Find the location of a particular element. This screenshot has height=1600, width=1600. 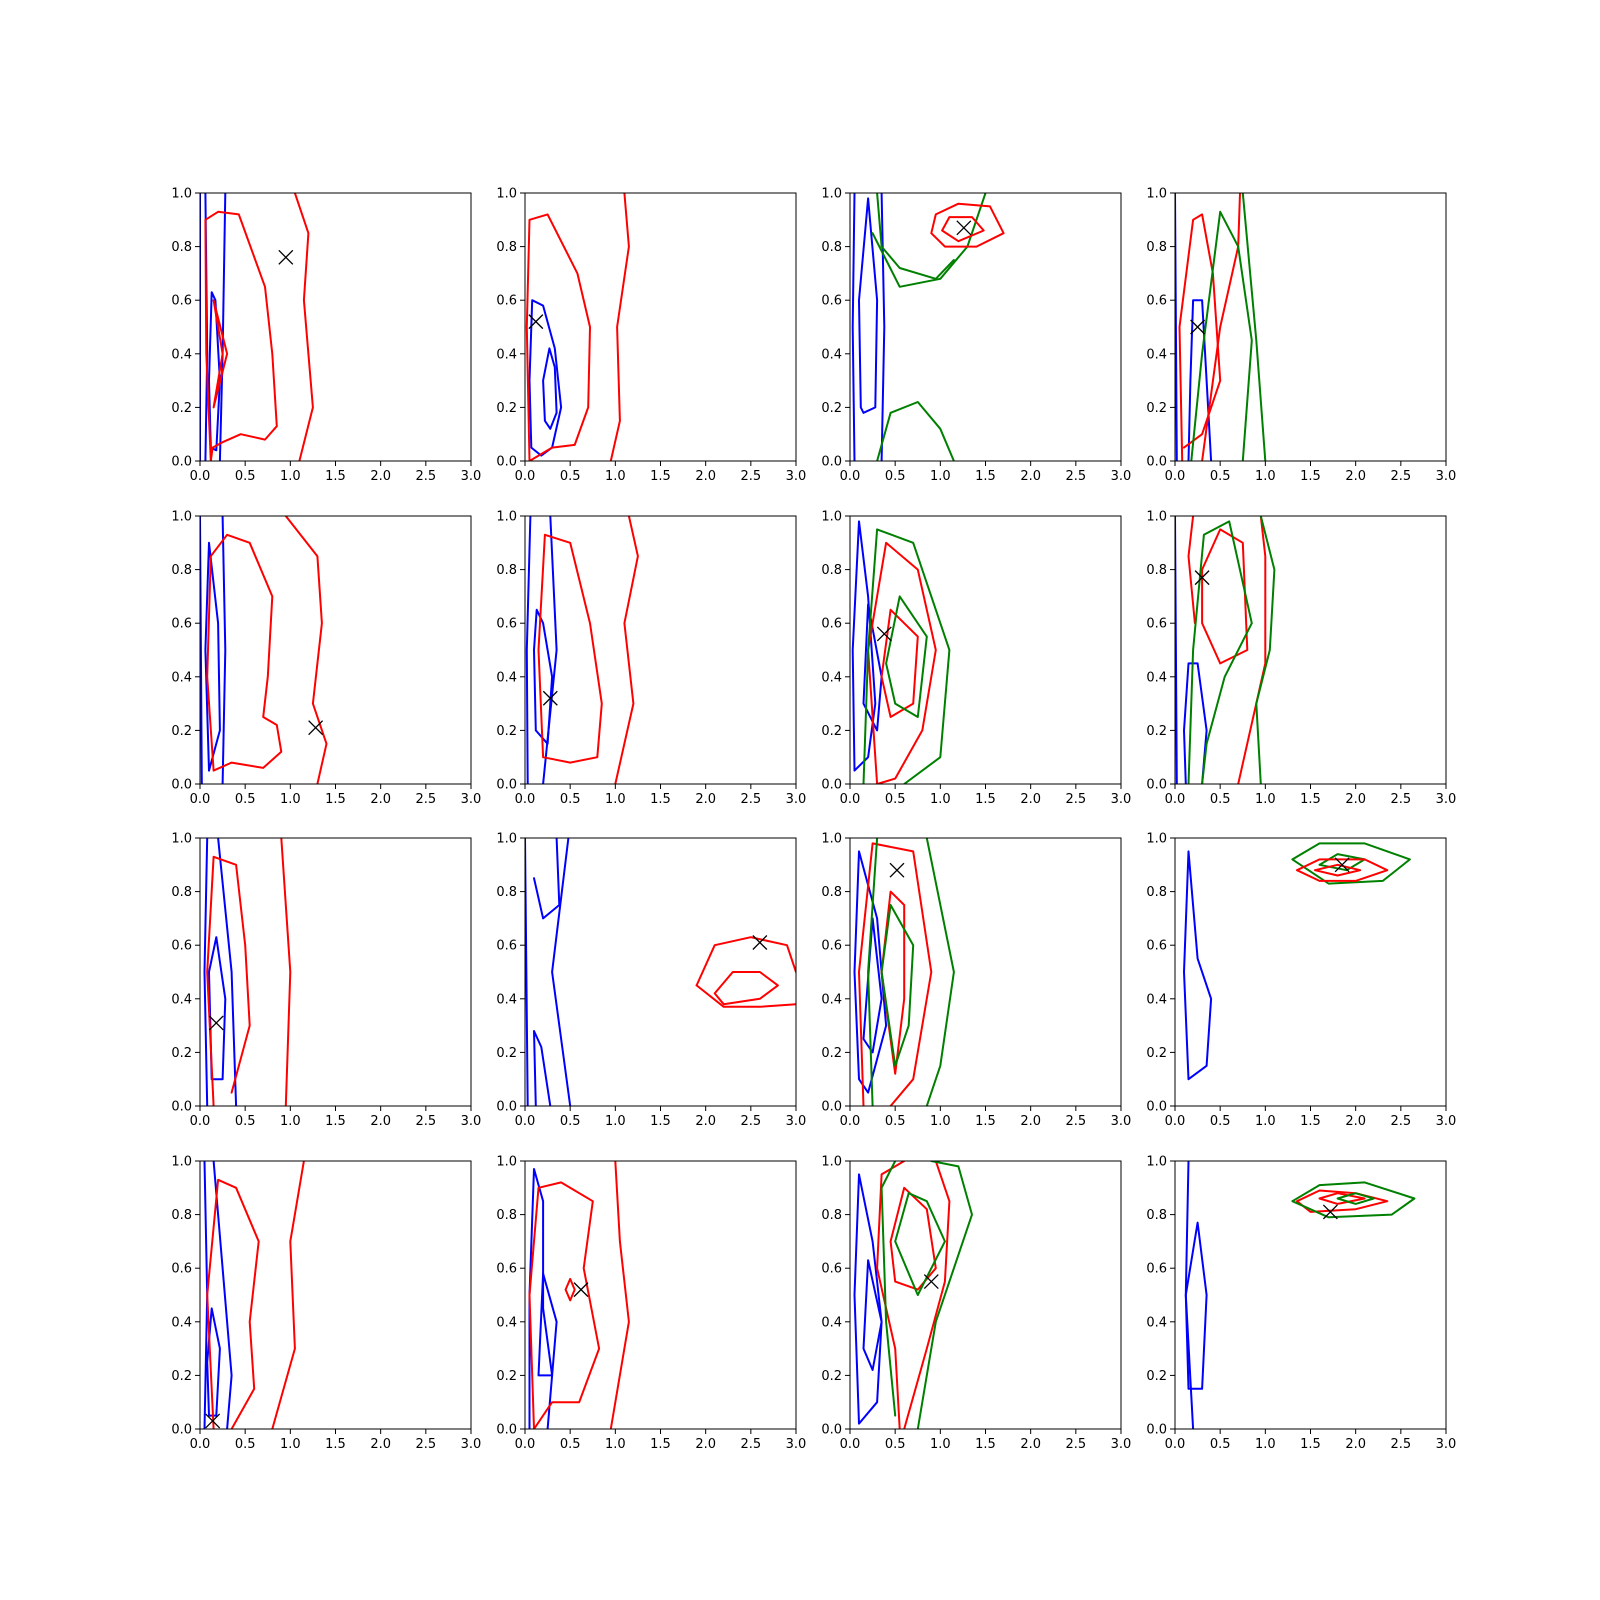

panel-2: 0.0 0.5 1.0 1.5 2.0 2.5 3.0 0.0 0.2 0.4 0.6 0.8 1.0 is located at coordinates (651, 336).